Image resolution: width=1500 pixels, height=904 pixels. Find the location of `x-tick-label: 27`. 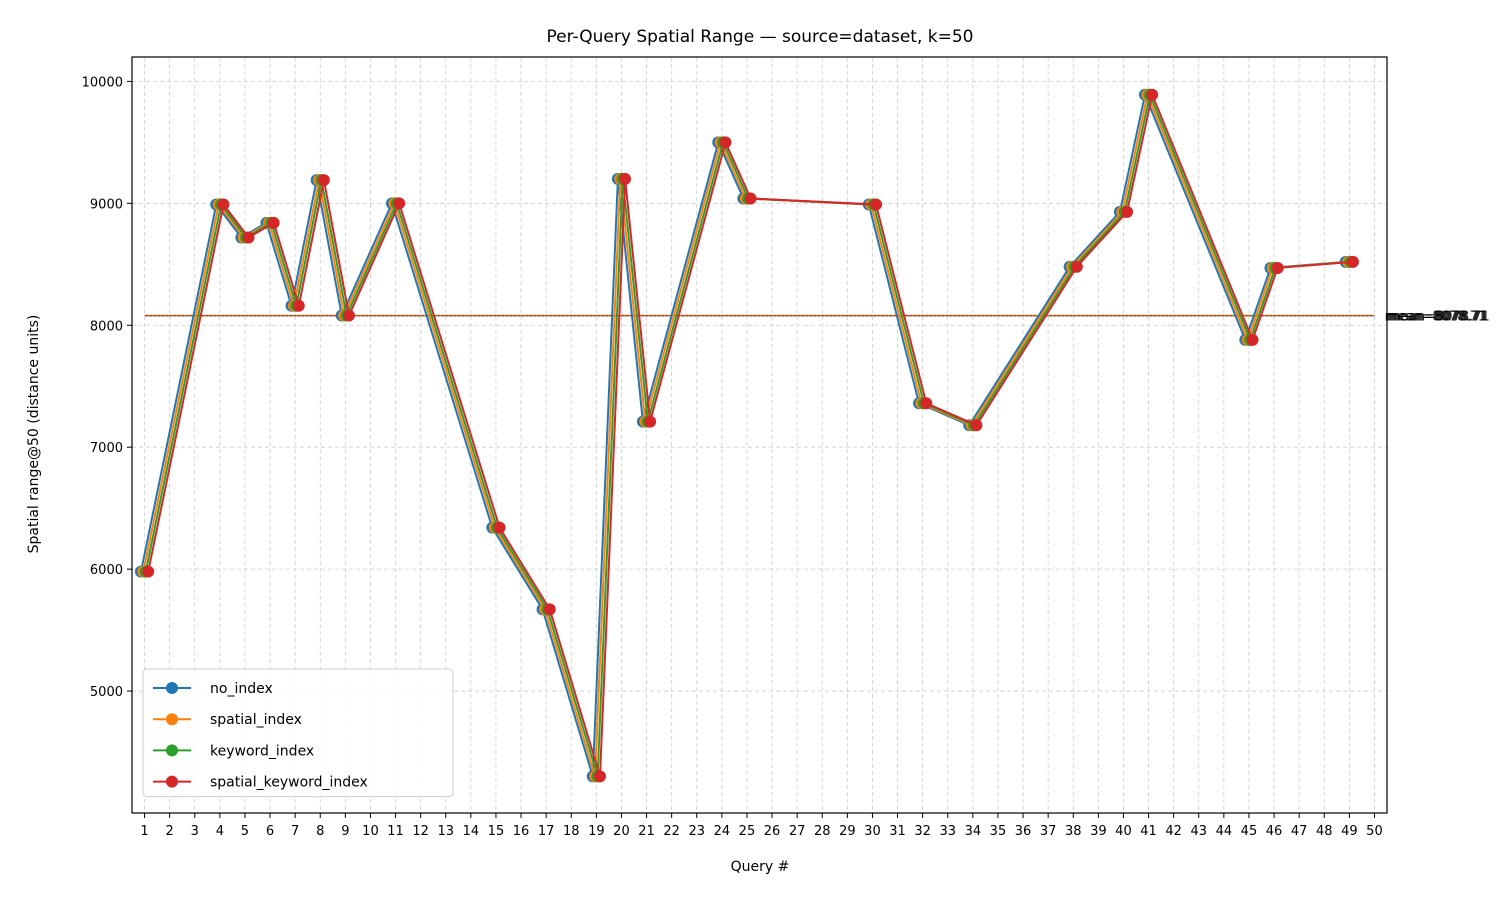

x-tick-label: 27 is located at coordinates (797, 831).